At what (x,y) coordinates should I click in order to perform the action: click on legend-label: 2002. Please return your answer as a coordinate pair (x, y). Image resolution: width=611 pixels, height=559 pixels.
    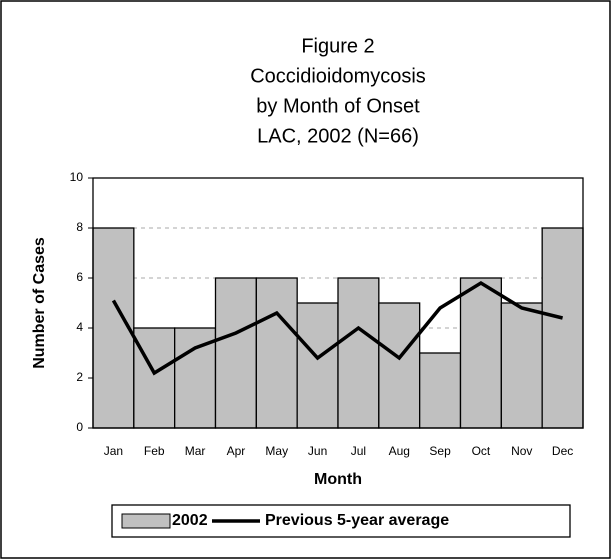
    Looking at the image, I should click on (190, 520).